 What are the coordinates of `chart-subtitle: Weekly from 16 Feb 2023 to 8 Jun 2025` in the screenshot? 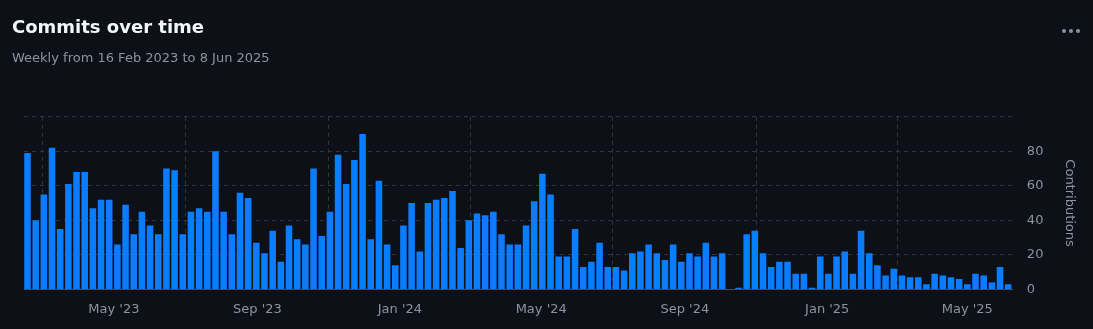 It's located at (141, 57).